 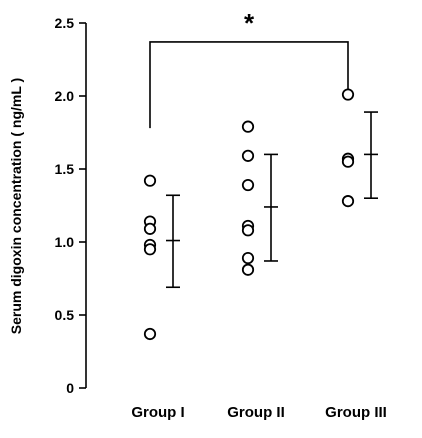 I want to click on category-label: Group I, so click(x=157, y=412).